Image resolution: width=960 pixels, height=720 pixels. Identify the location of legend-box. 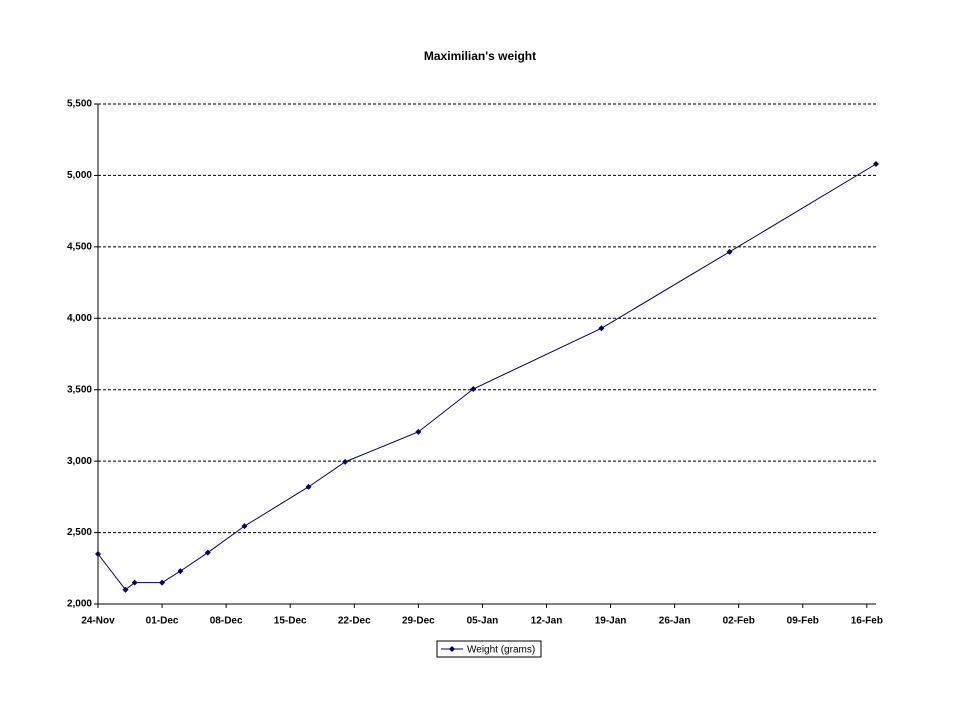
(489, 649).